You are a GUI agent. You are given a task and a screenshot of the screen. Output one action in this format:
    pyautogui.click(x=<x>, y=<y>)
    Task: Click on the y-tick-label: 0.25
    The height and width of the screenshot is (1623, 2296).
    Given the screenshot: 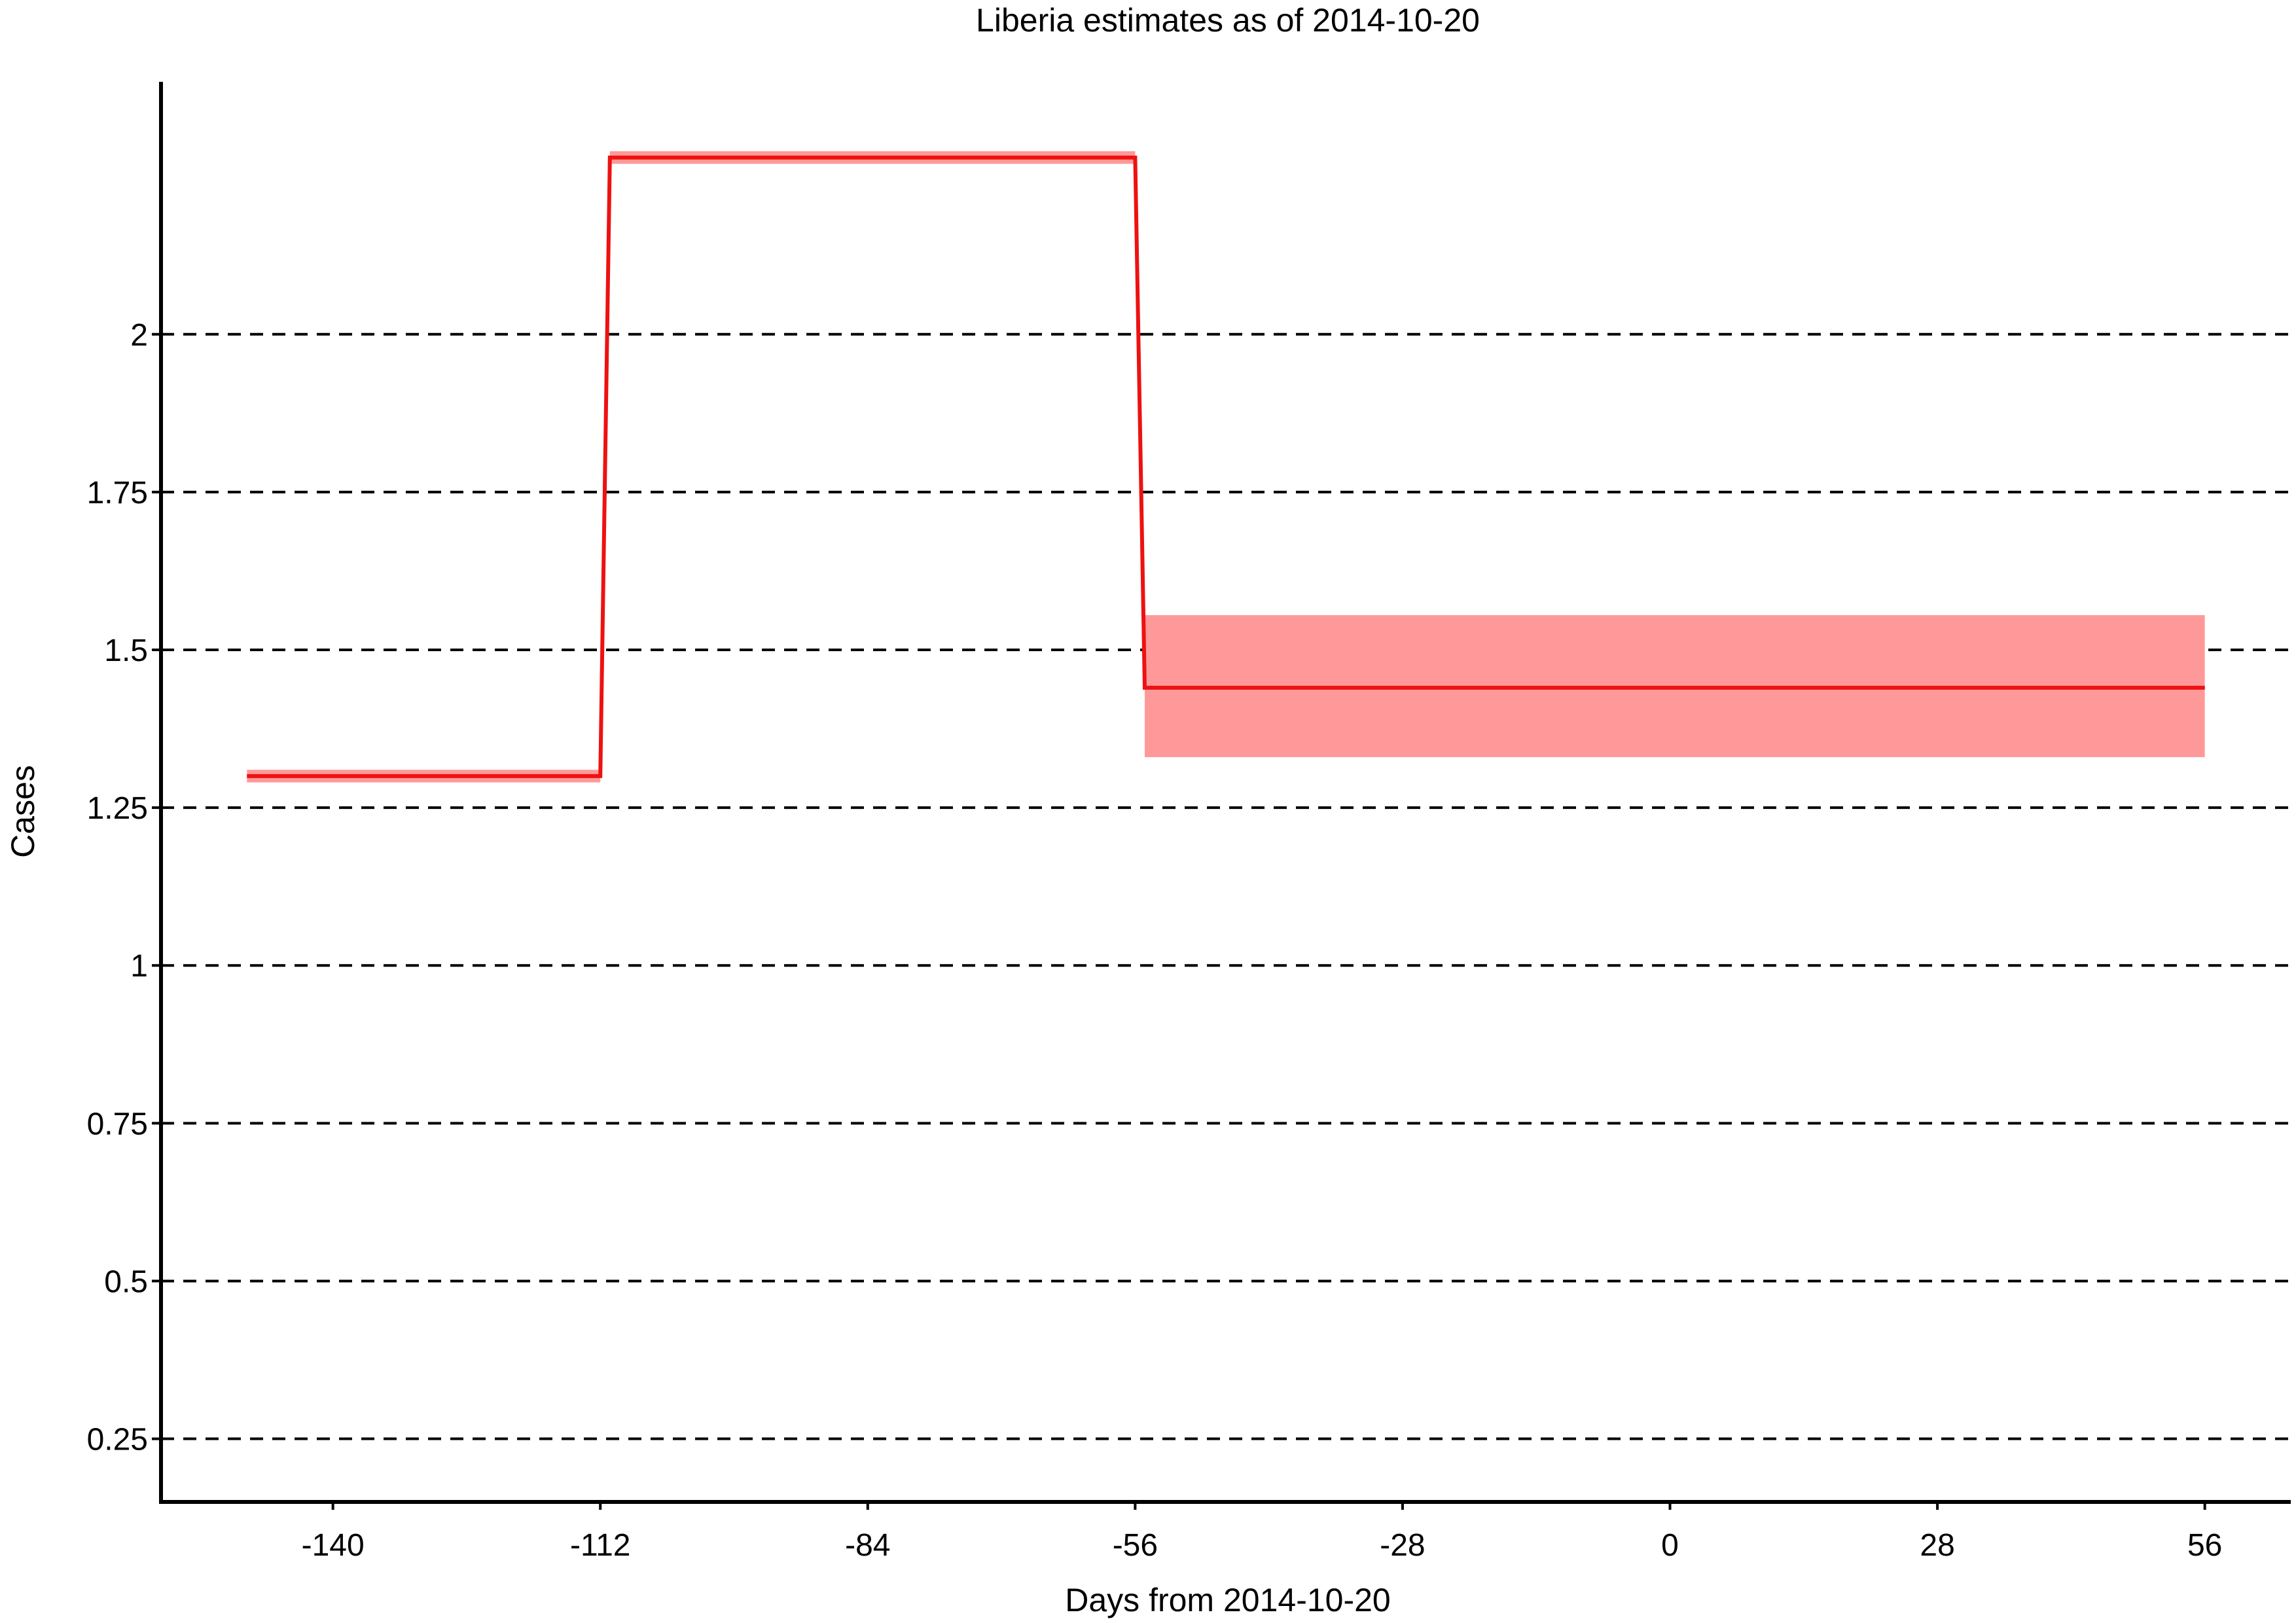 What is the action you would take?
    pyautogui.click(x=117, y=1440)
    